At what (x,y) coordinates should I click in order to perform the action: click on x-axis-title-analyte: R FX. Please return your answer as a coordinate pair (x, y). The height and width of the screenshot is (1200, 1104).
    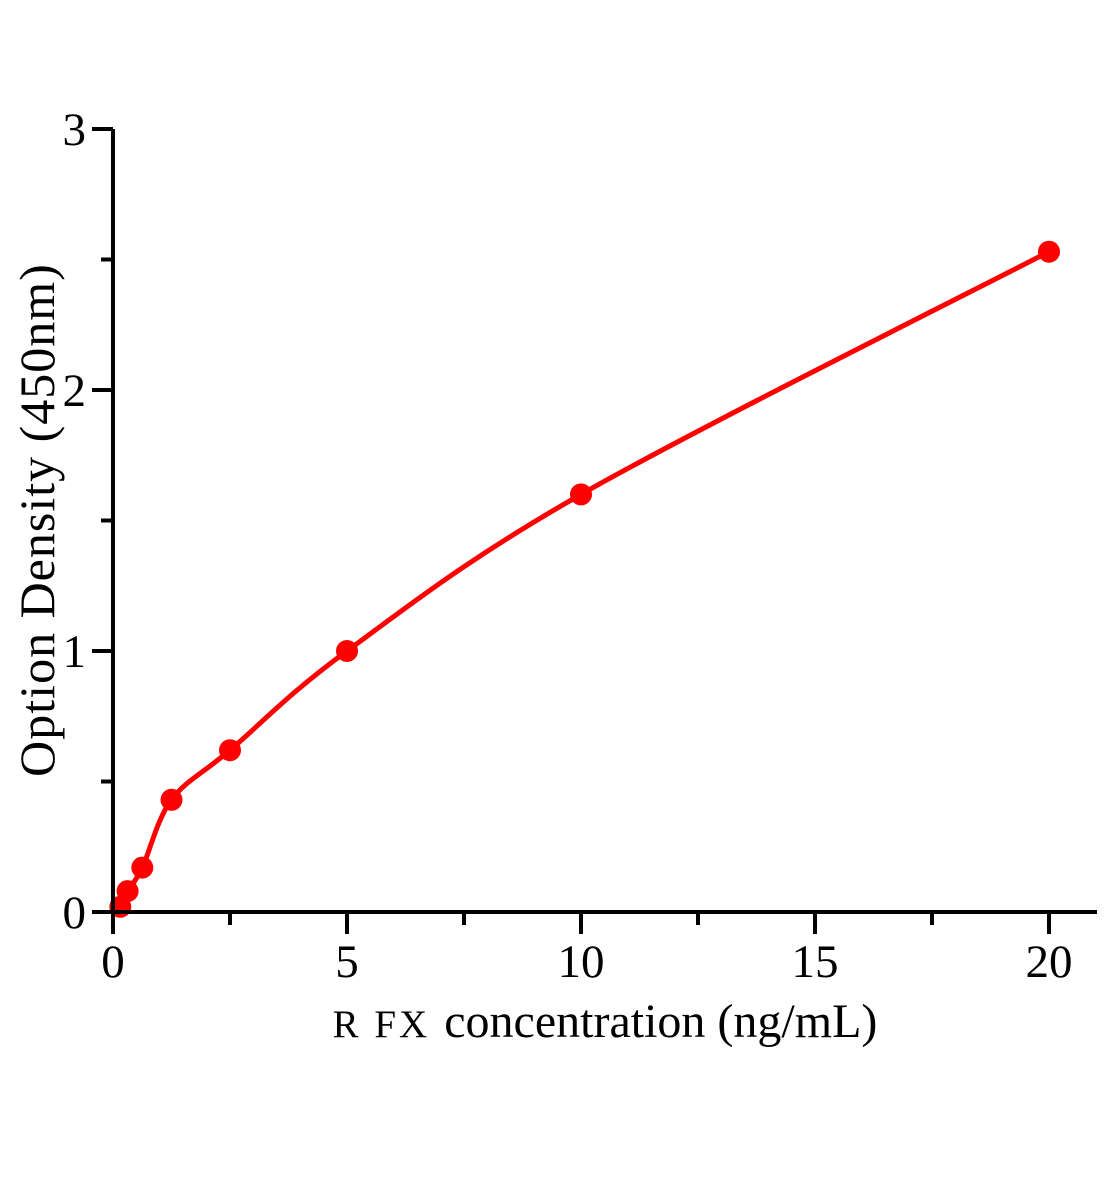
    Looking at the image, I should click on (381, 1024).